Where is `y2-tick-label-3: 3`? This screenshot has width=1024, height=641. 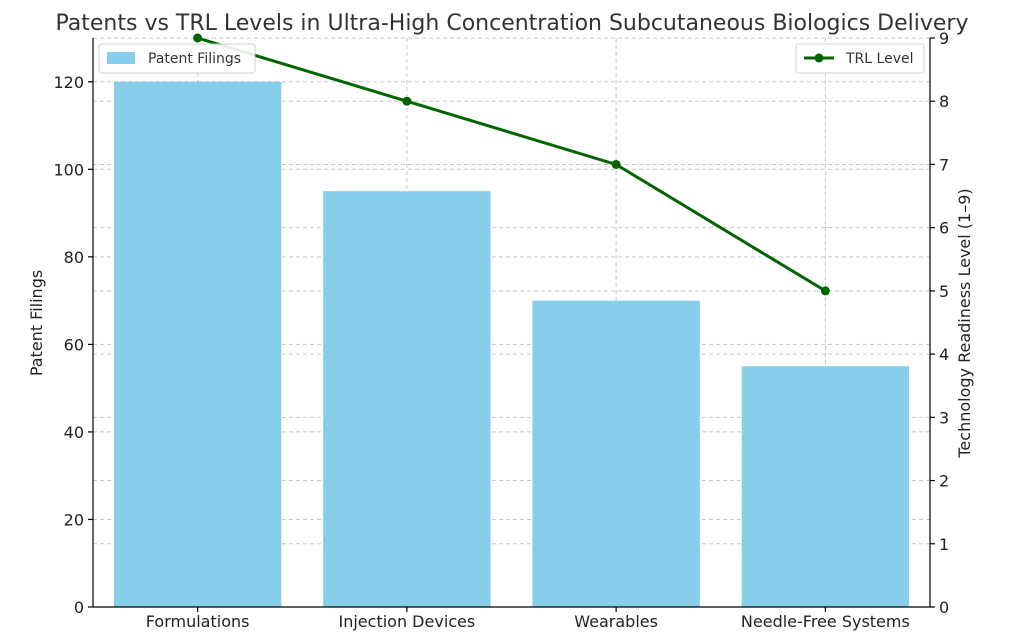
y2-tick-label-3: 3 is located at coordinates (944, 417).